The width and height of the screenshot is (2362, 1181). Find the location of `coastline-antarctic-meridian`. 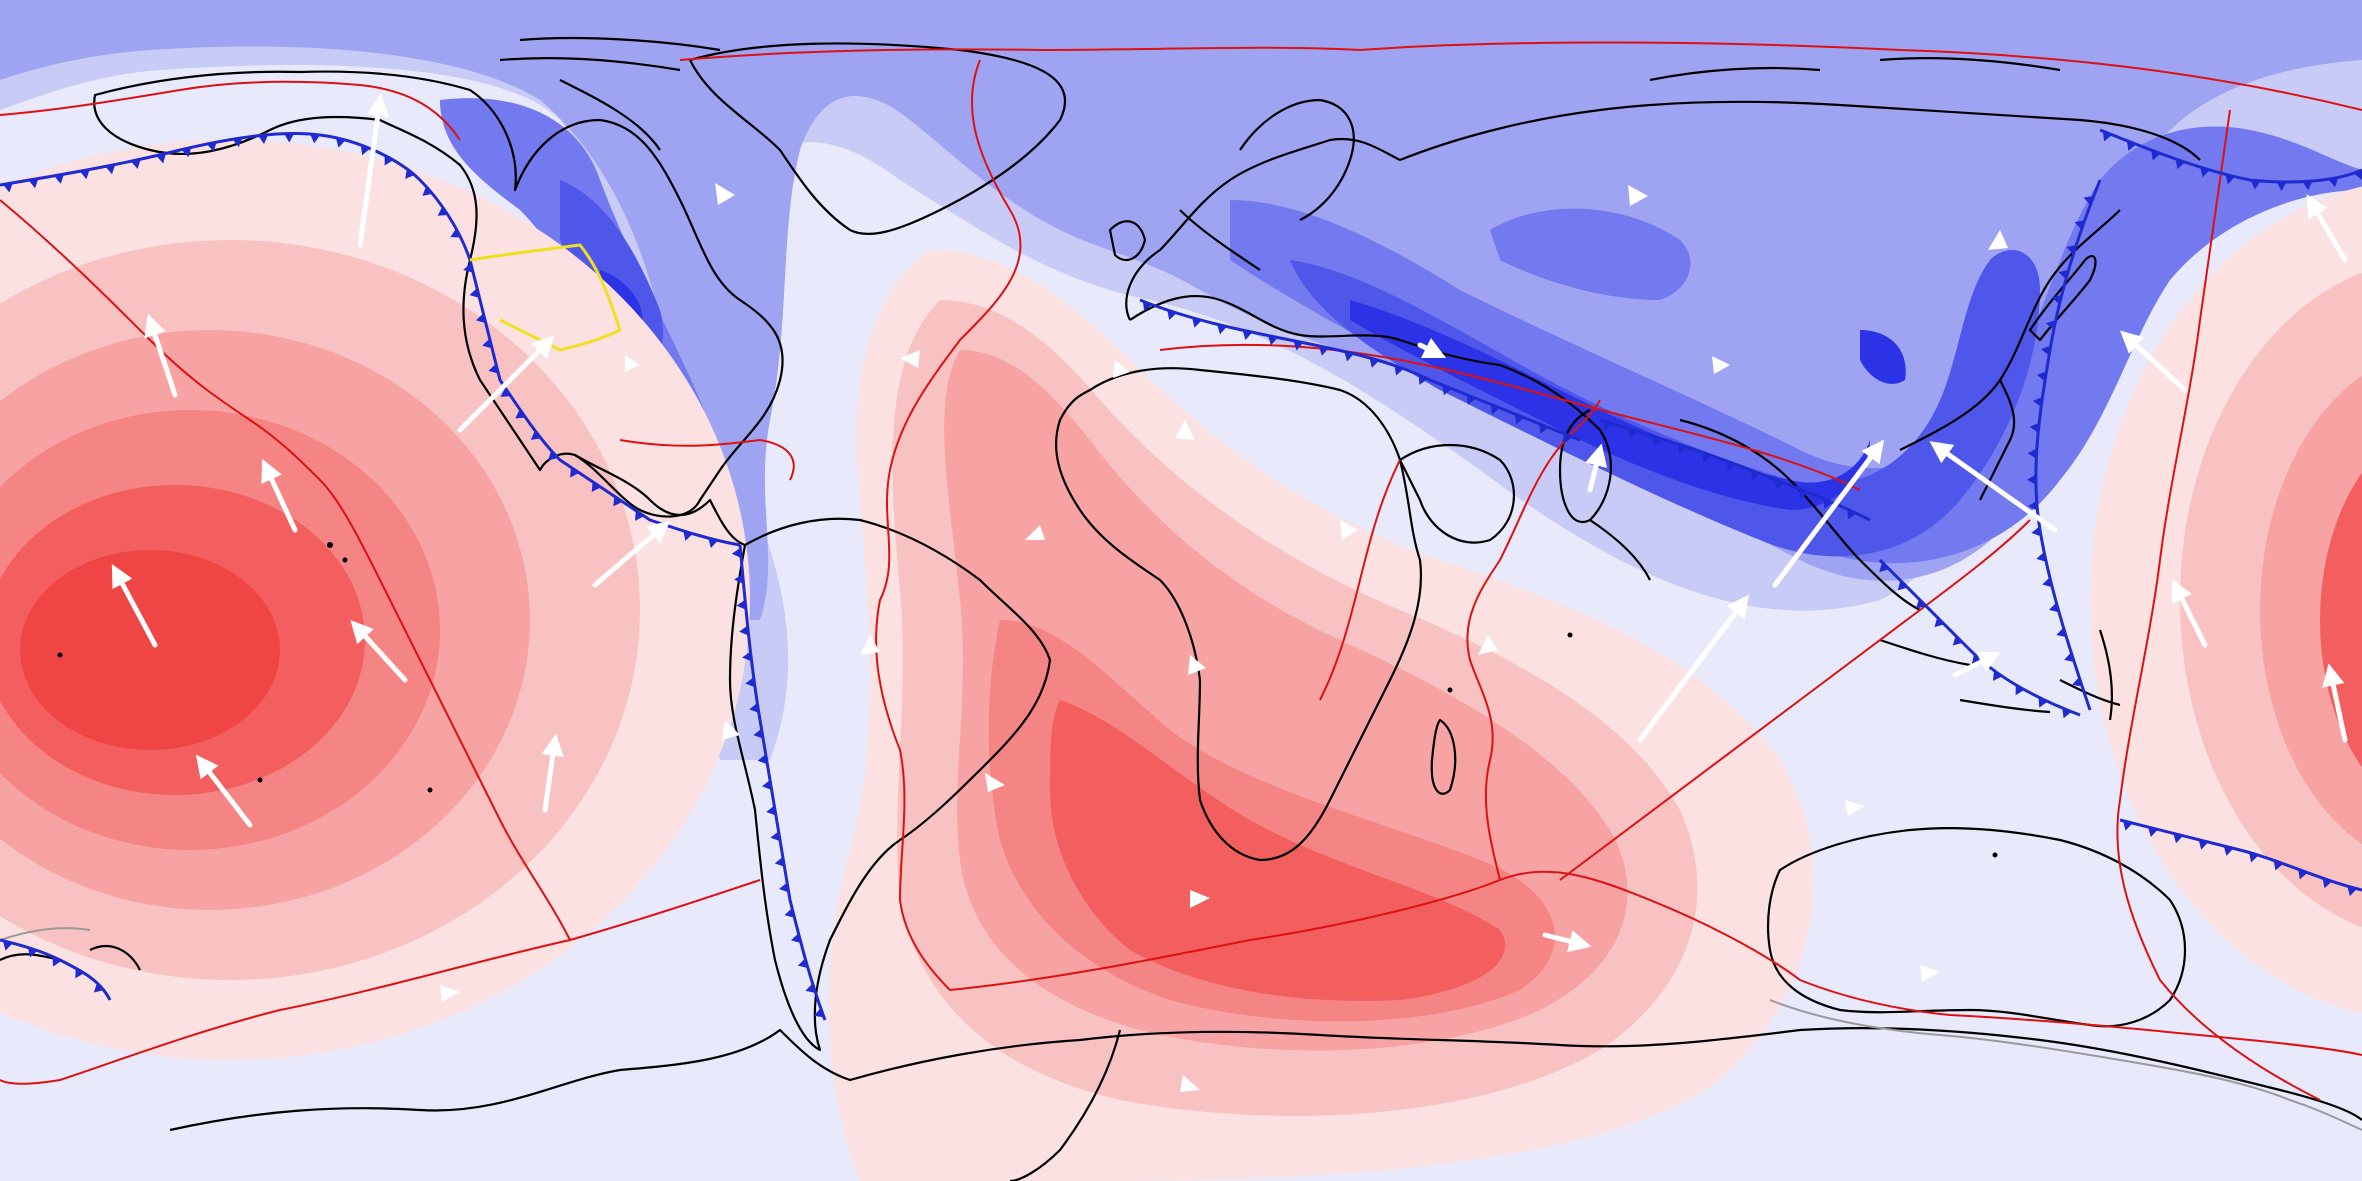

coastline-antarctic-meridian is located at coordinates (1065, 1105).